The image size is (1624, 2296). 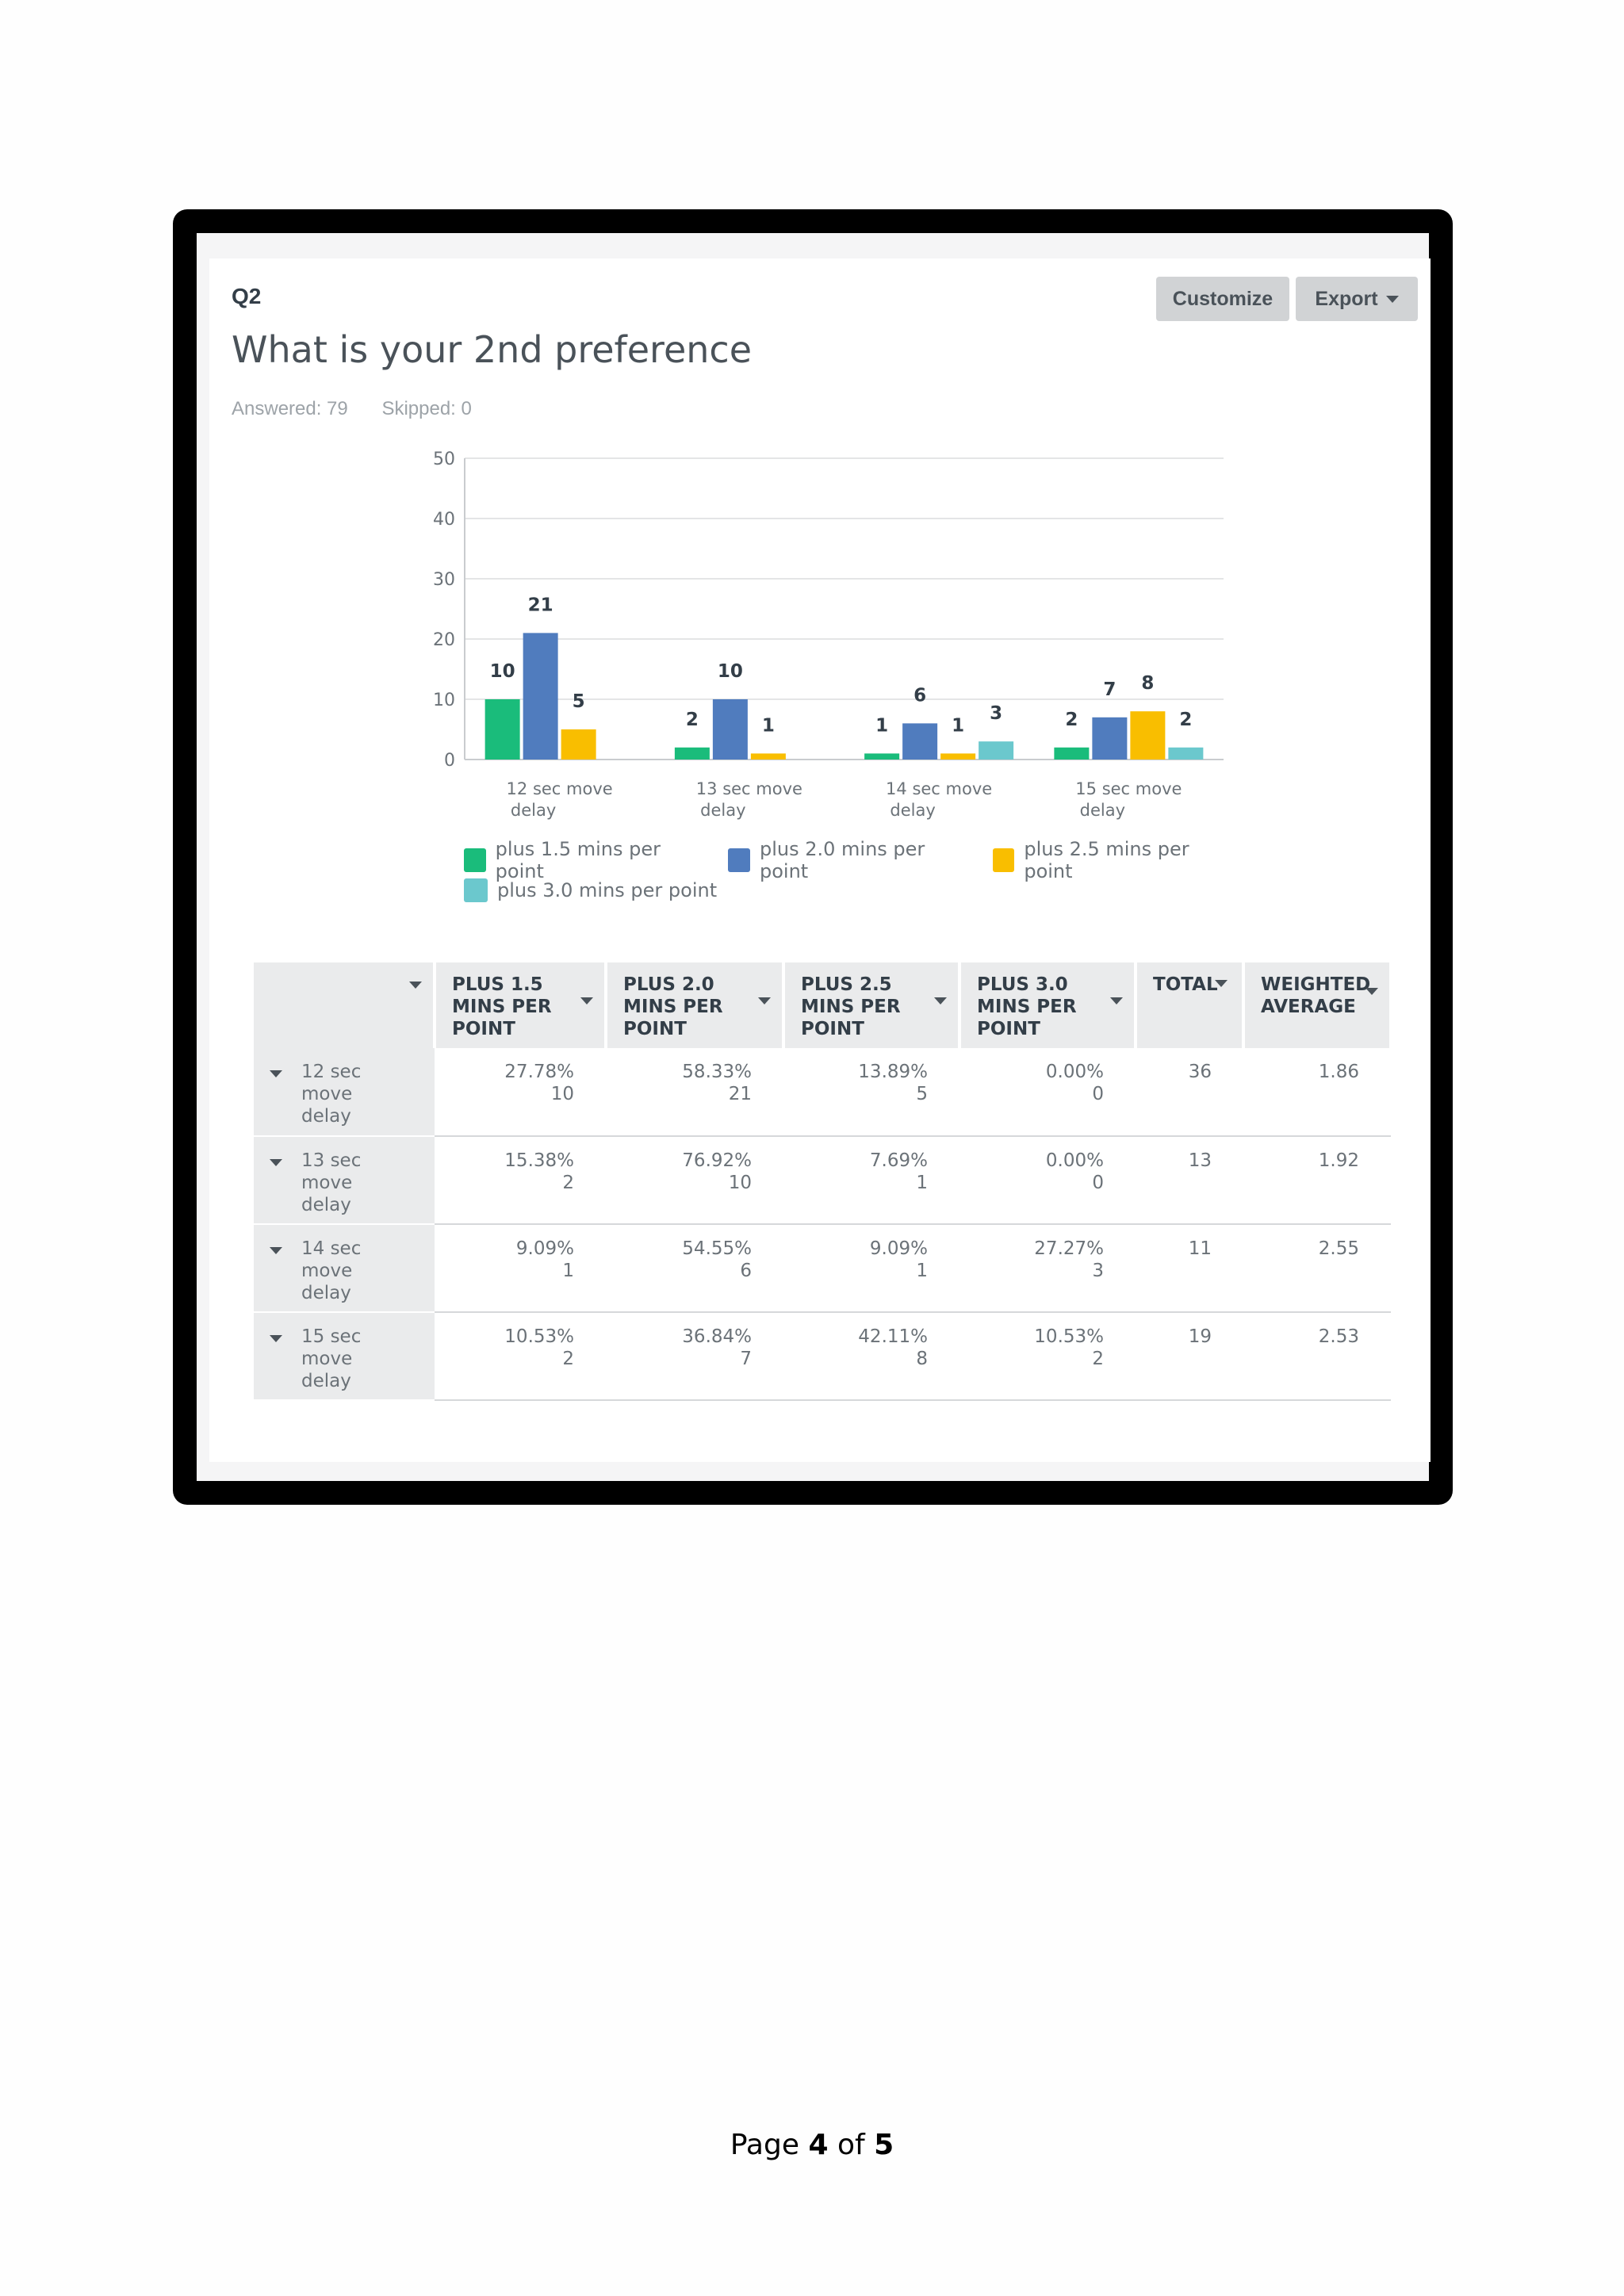 What do you see at coordinates (1317, 1005) in the screenshot?
I see `column-header: WEIGHTED AVERAGE` at bounding box center [1317, 1005].